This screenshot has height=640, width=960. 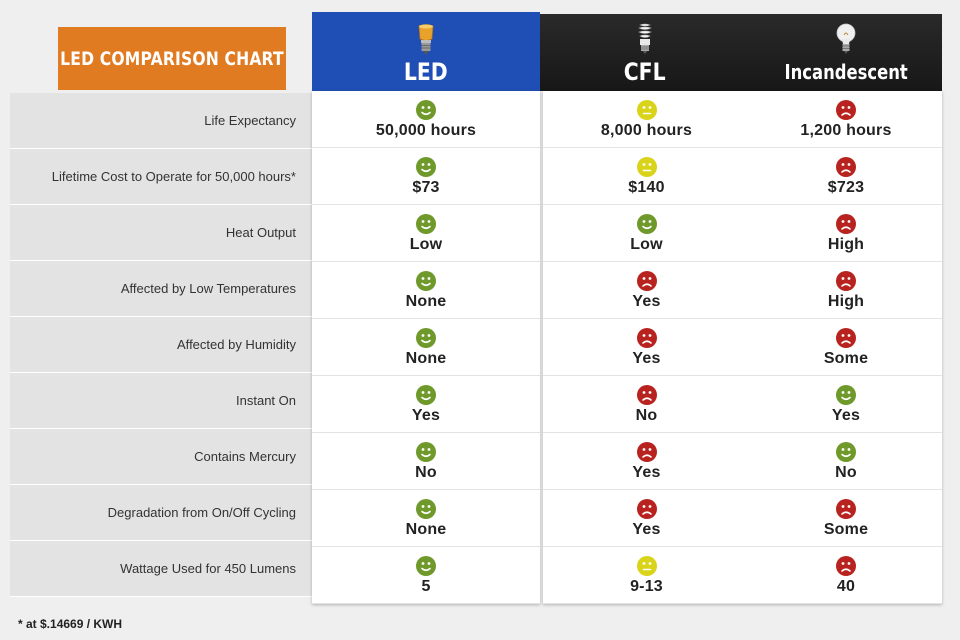 What do you see at coordinates (846, 358) in the screenshot?
I see `cell-value: Some` at bounding box center [846, 358].